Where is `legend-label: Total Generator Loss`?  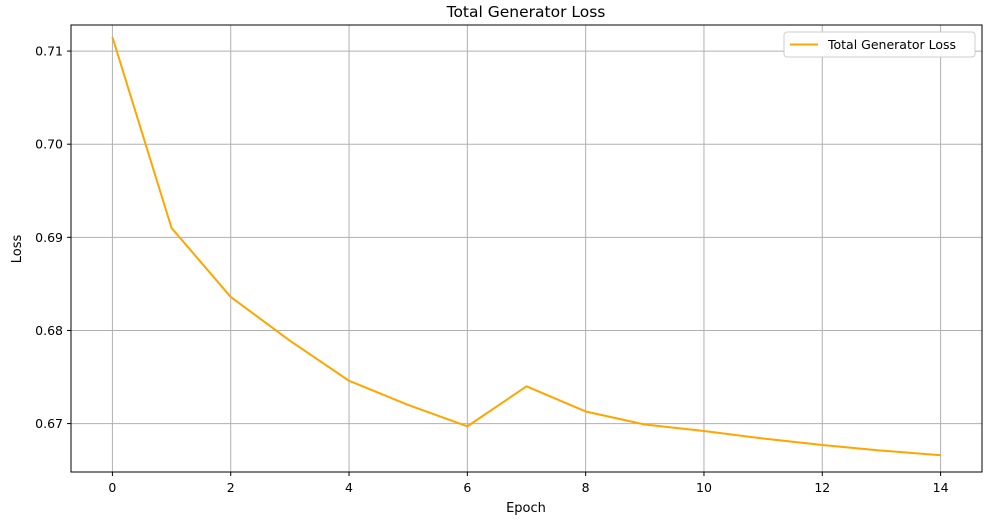
legend-label: Total Generator Loss is located at coordinates (891, 44).